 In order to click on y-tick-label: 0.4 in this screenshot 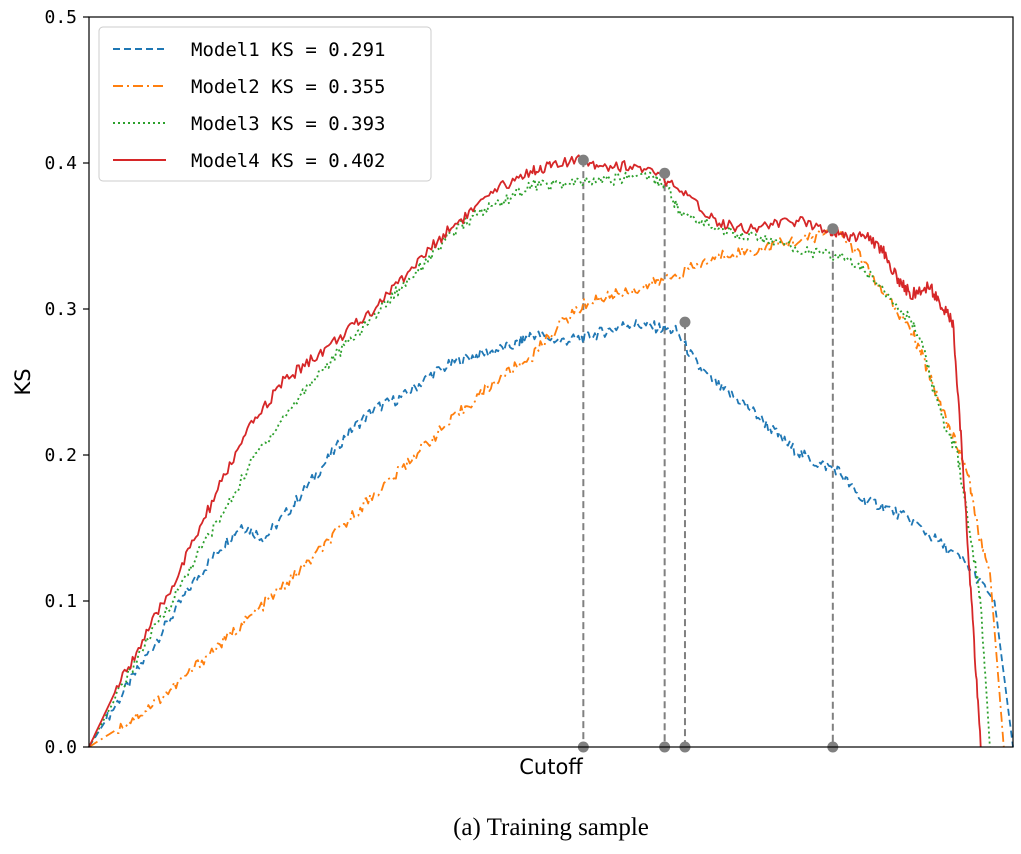, I will do `click(60, 163)`.